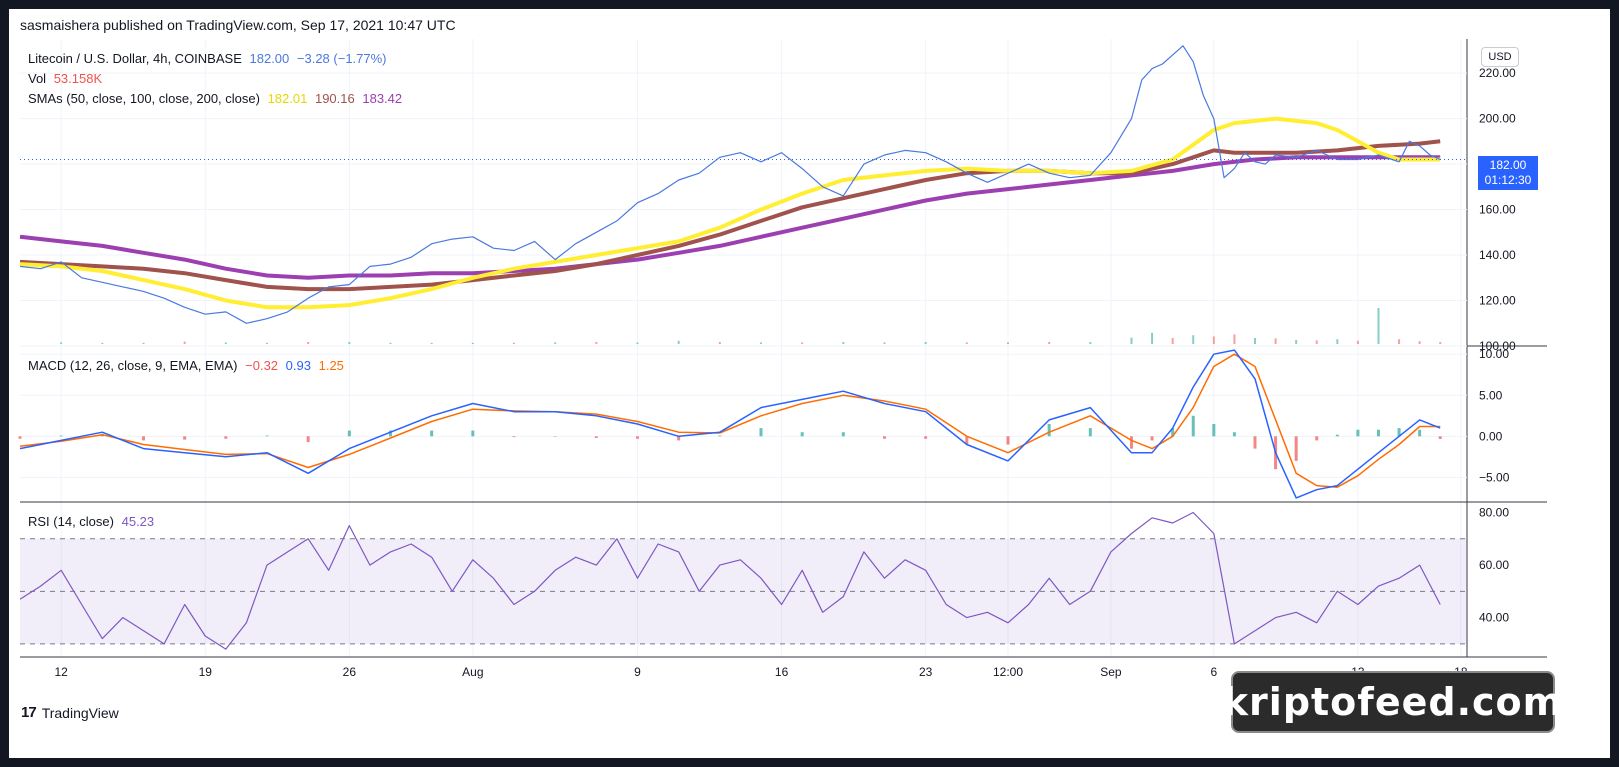  I want to click on macd-tick-label: −5.00, so click(1494, 477).